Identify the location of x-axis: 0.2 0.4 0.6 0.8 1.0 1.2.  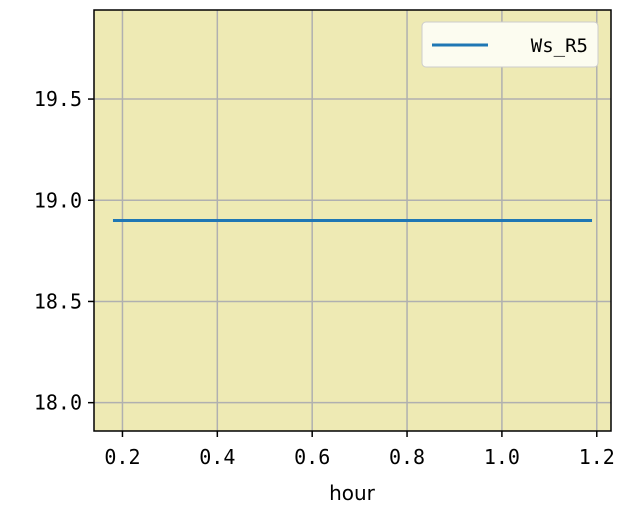
(359, 450).